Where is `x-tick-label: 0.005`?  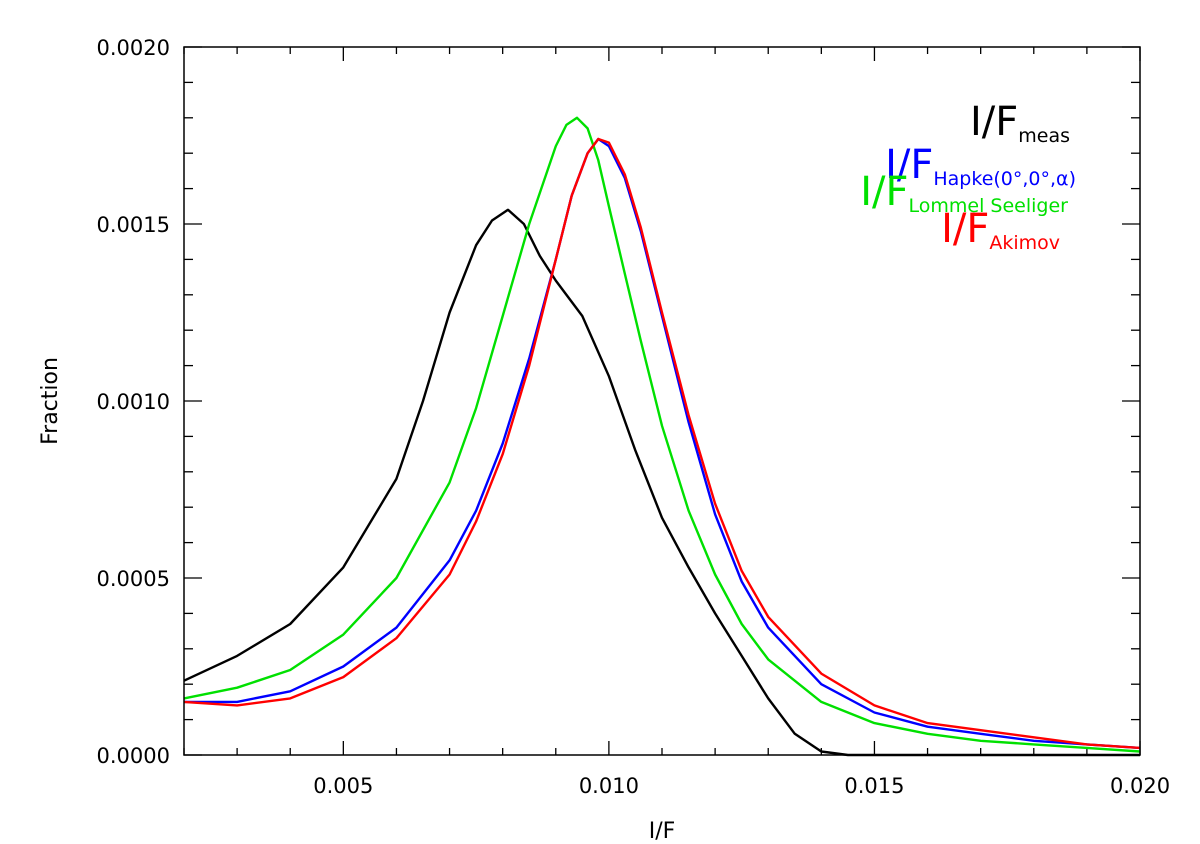 x-tick-label: 0.005 is located at coordinates (343, 786).